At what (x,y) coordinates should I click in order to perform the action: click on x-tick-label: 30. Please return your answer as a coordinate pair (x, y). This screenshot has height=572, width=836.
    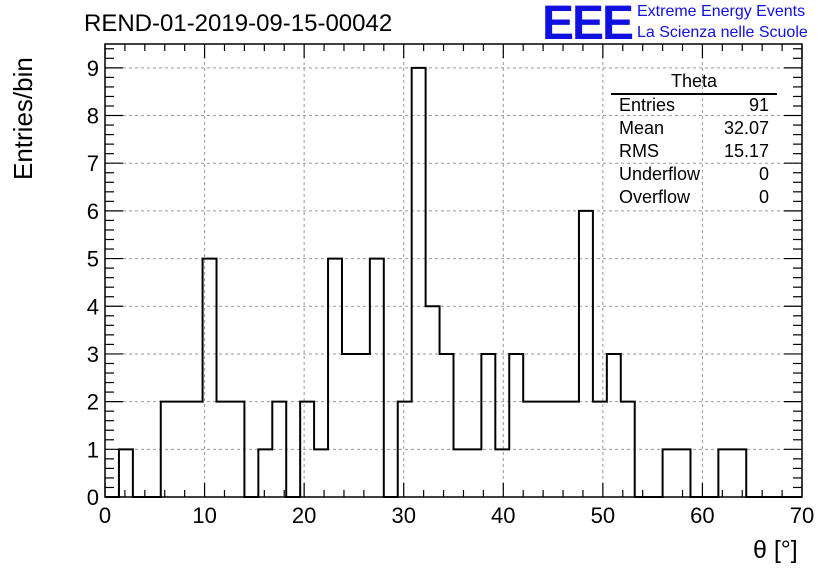
    Looking at the image, I should click on (403, 515).